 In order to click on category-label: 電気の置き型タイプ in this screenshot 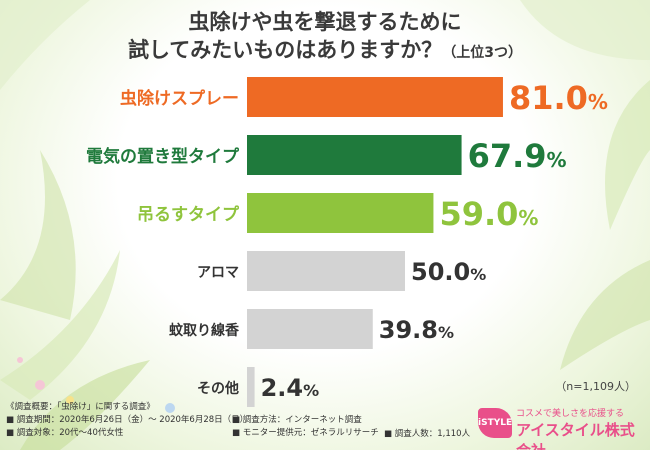, I will do `click(163, 156)`.